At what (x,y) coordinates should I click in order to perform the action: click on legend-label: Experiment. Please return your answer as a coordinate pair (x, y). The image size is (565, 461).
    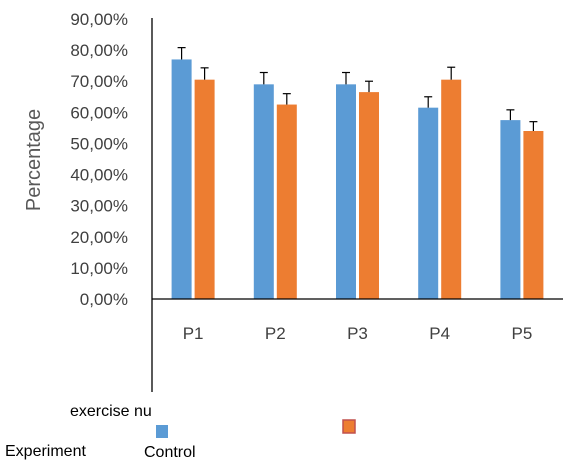
    Looking at the image, I should click on (45, 451).